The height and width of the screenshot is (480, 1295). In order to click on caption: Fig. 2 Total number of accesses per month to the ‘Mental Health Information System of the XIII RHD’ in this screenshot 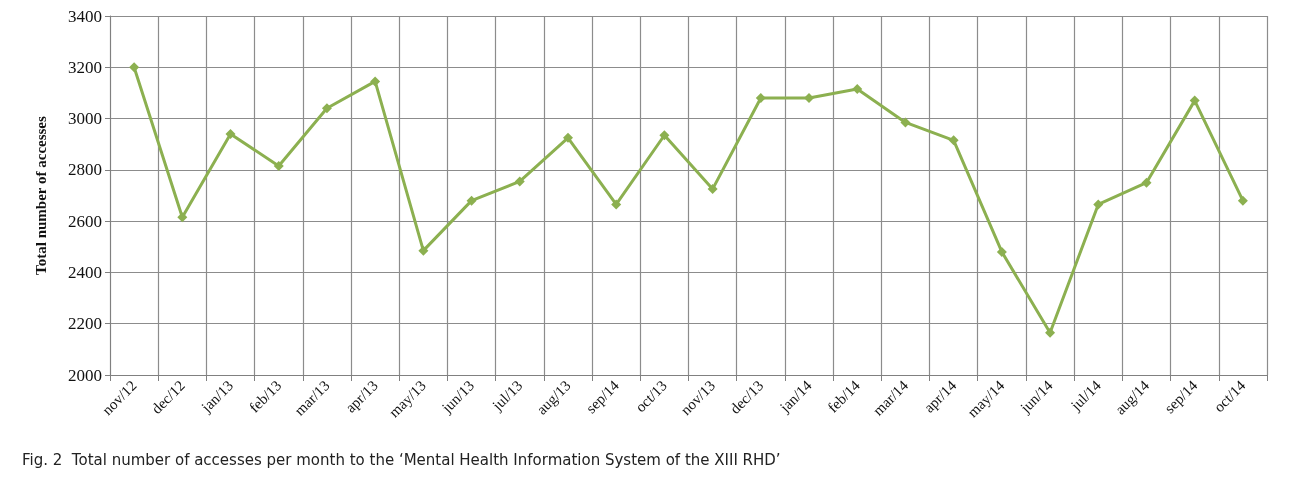, I will do `click(401, 459)`.